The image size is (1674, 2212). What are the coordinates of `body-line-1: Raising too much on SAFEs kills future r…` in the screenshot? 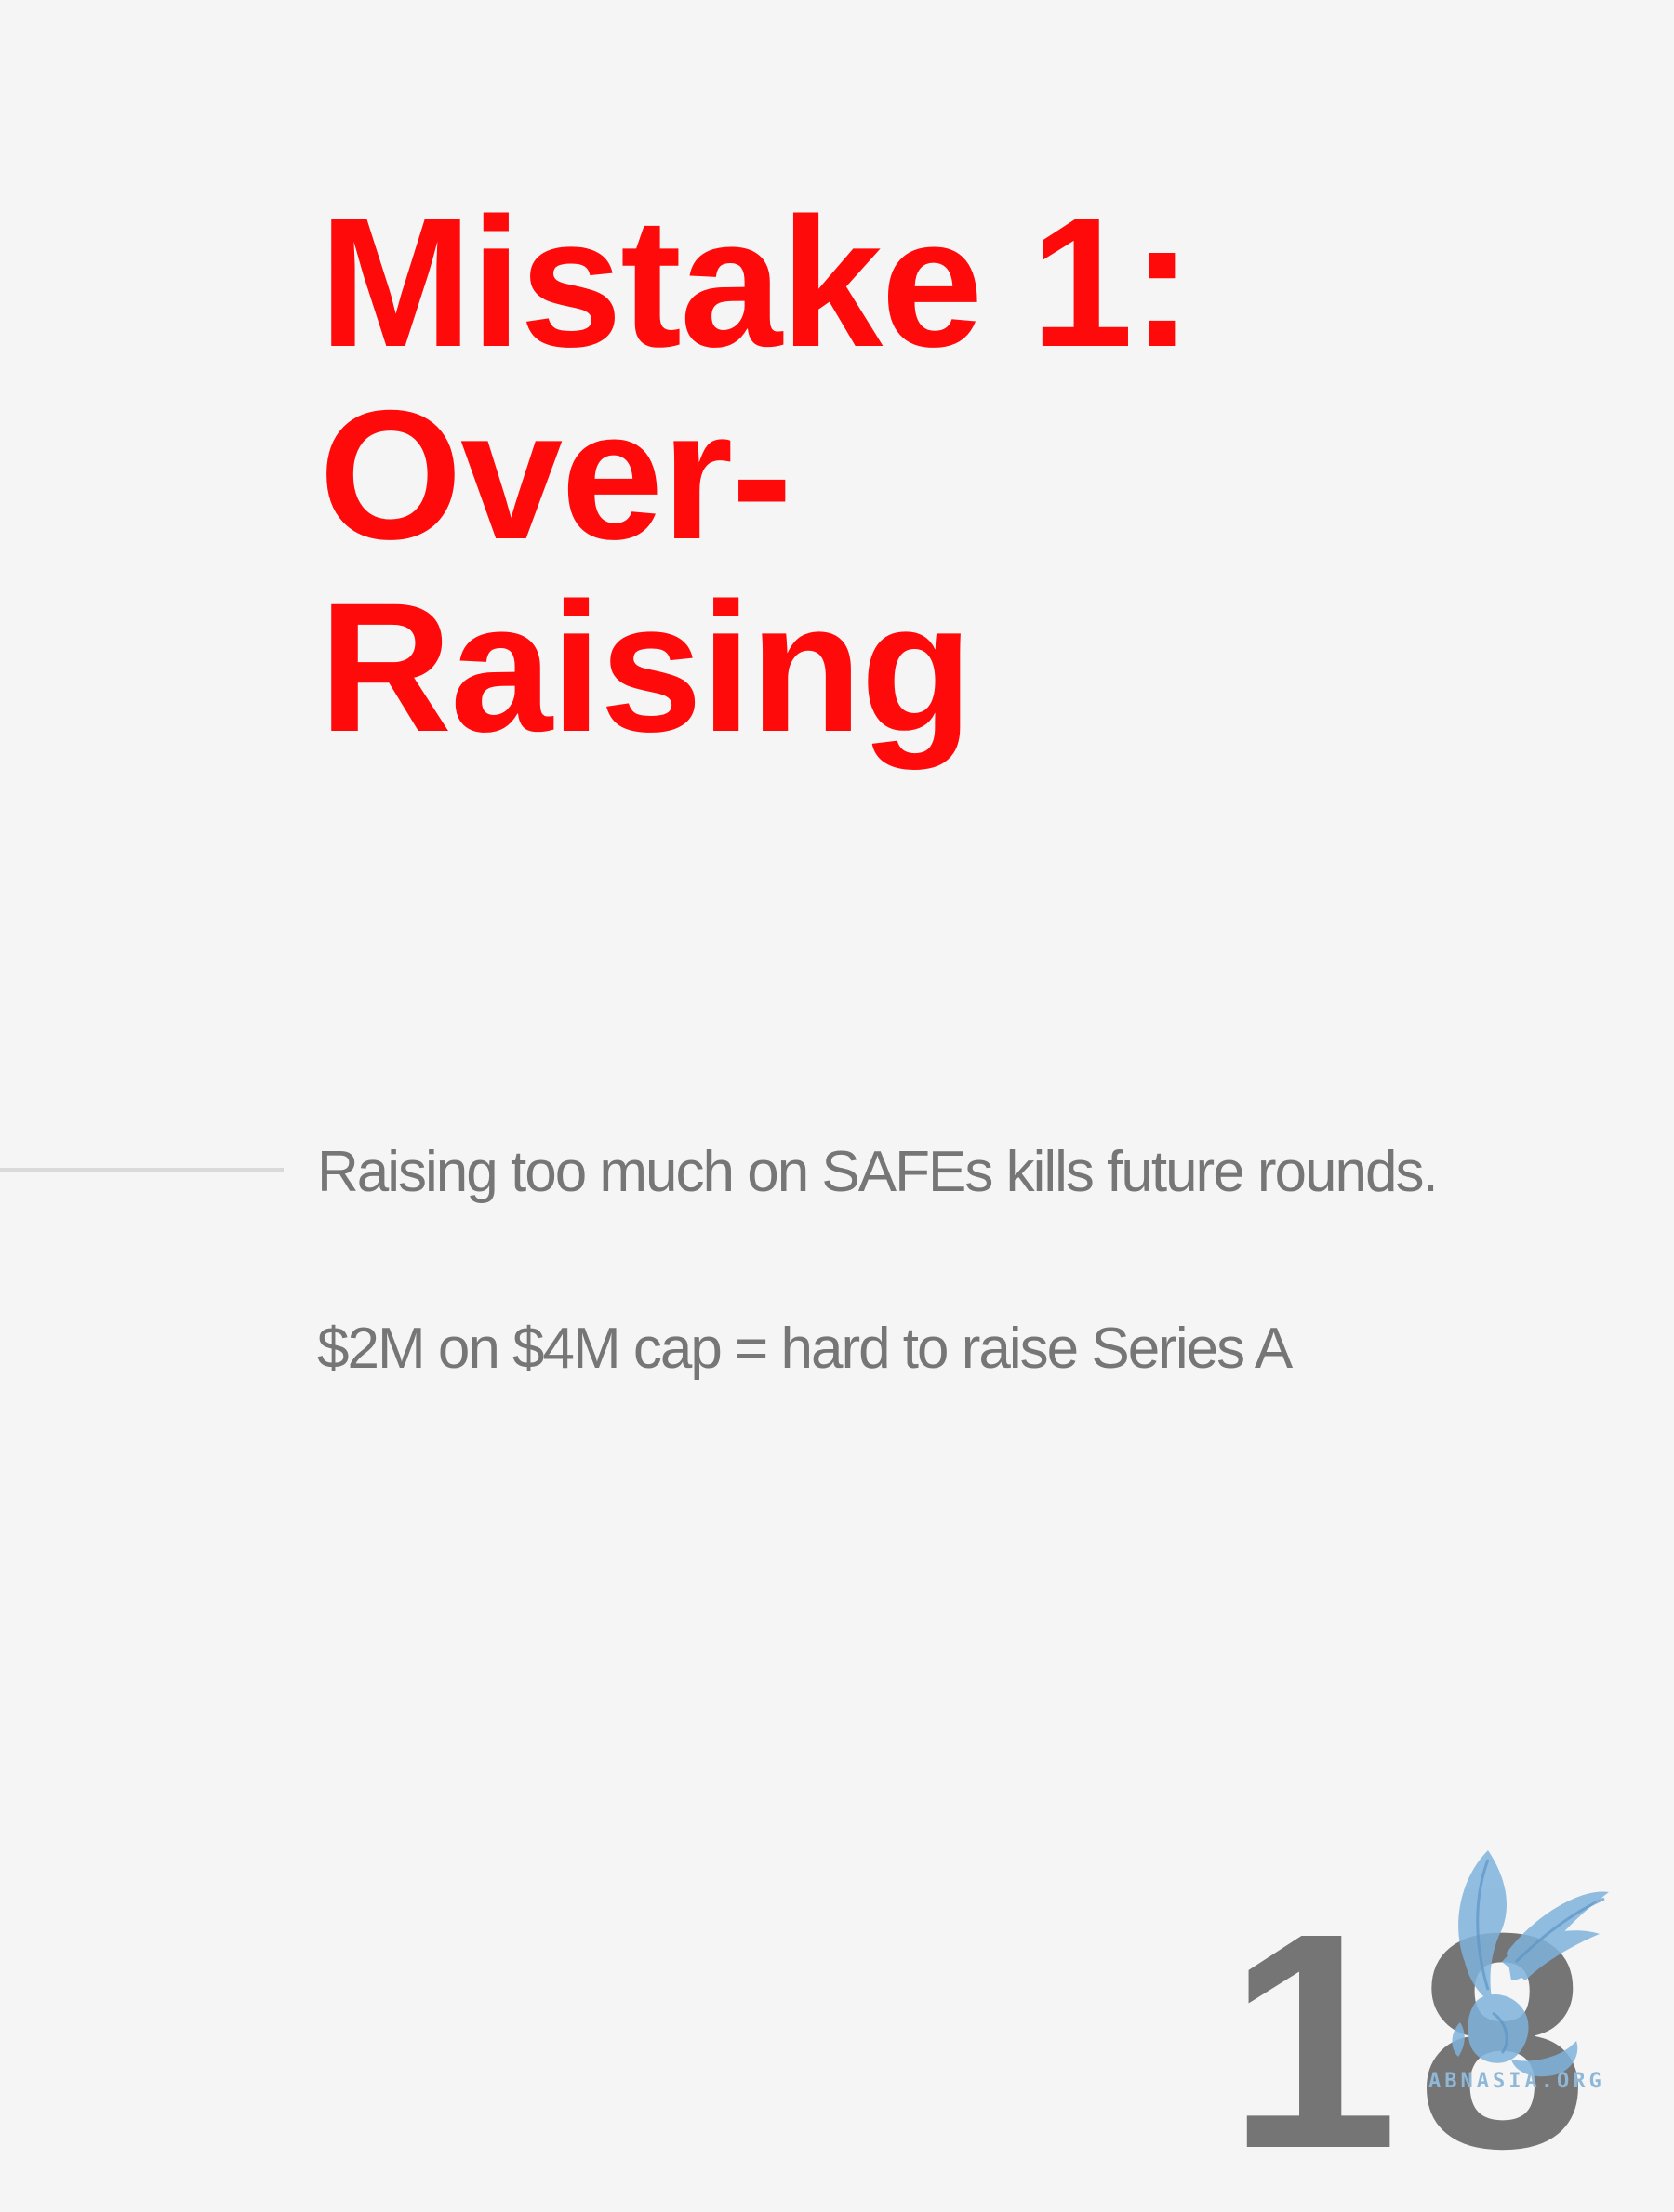 It's located at (878, 1172).